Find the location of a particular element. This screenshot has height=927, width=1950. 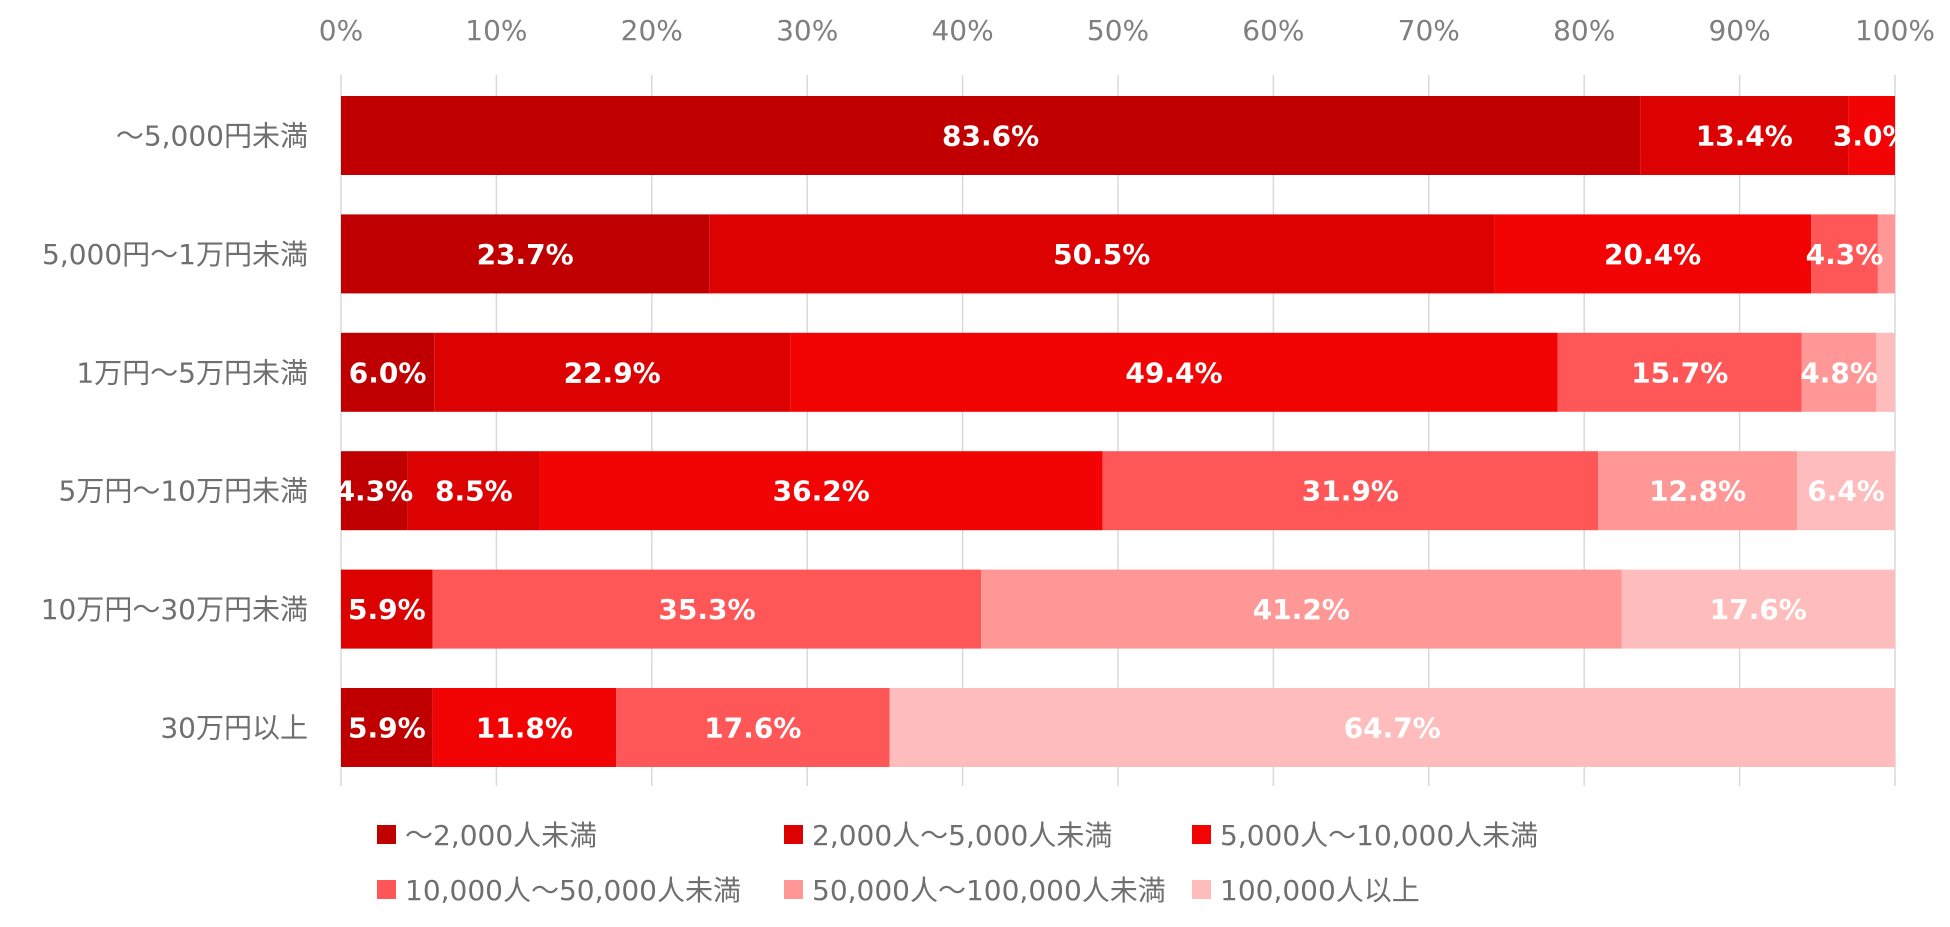

category-label: 〜5,000円未満 is located at coordinates (212, 136).